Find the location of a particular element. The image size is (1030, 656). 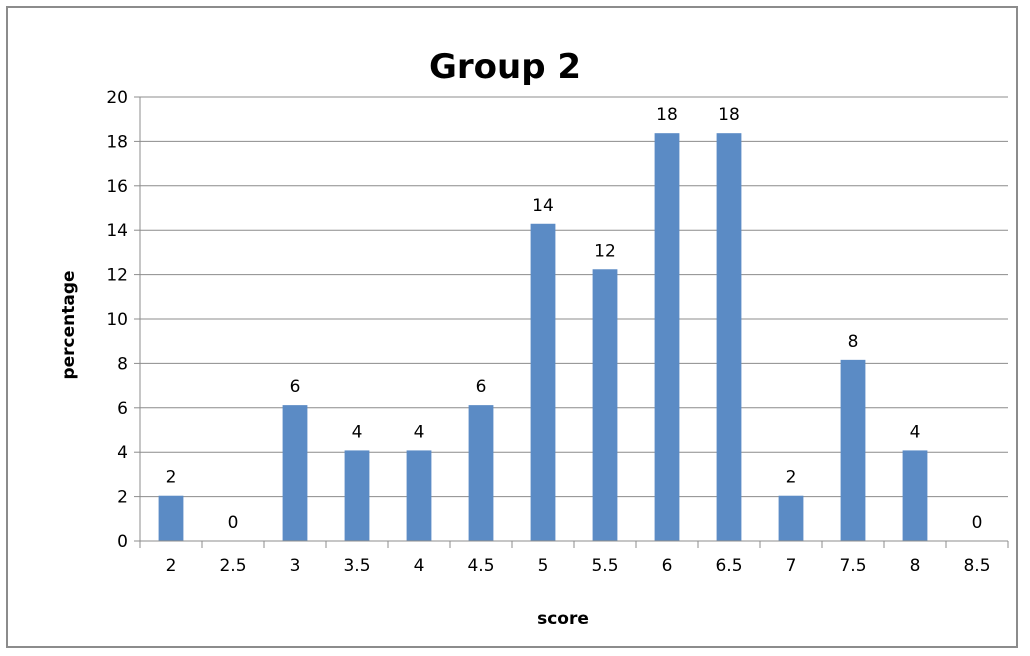

y-tick-label: 0 is located at coordinates (122, 542).